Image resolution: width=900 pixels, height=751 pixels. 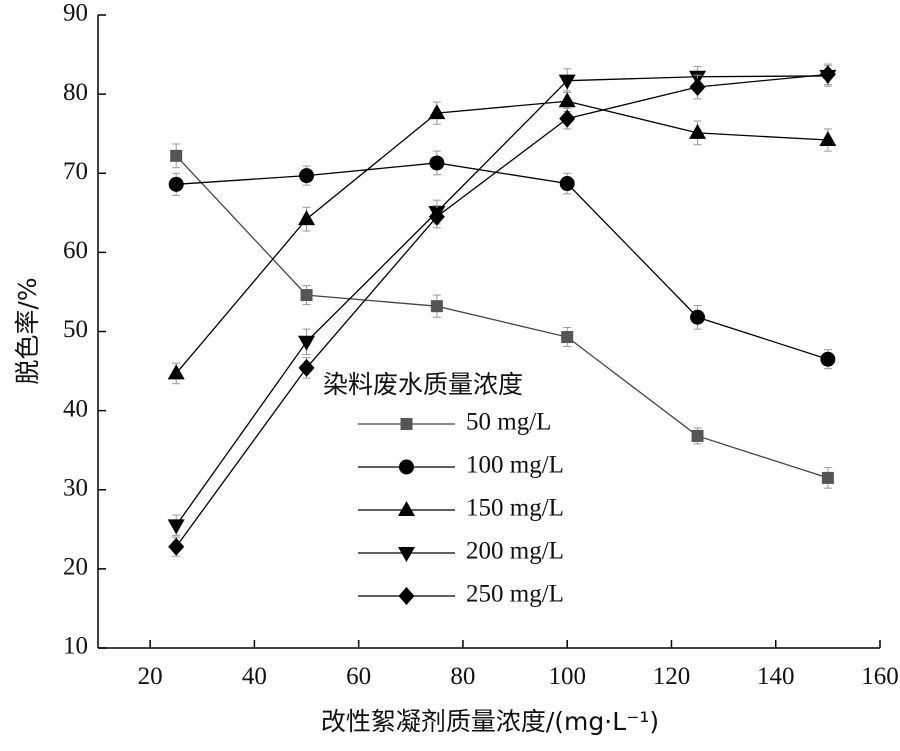 What do you see at coordinates (515, 594) in the screenshot?
I see `legend-label: 250 mg/L` at bounding box center [515, 594].